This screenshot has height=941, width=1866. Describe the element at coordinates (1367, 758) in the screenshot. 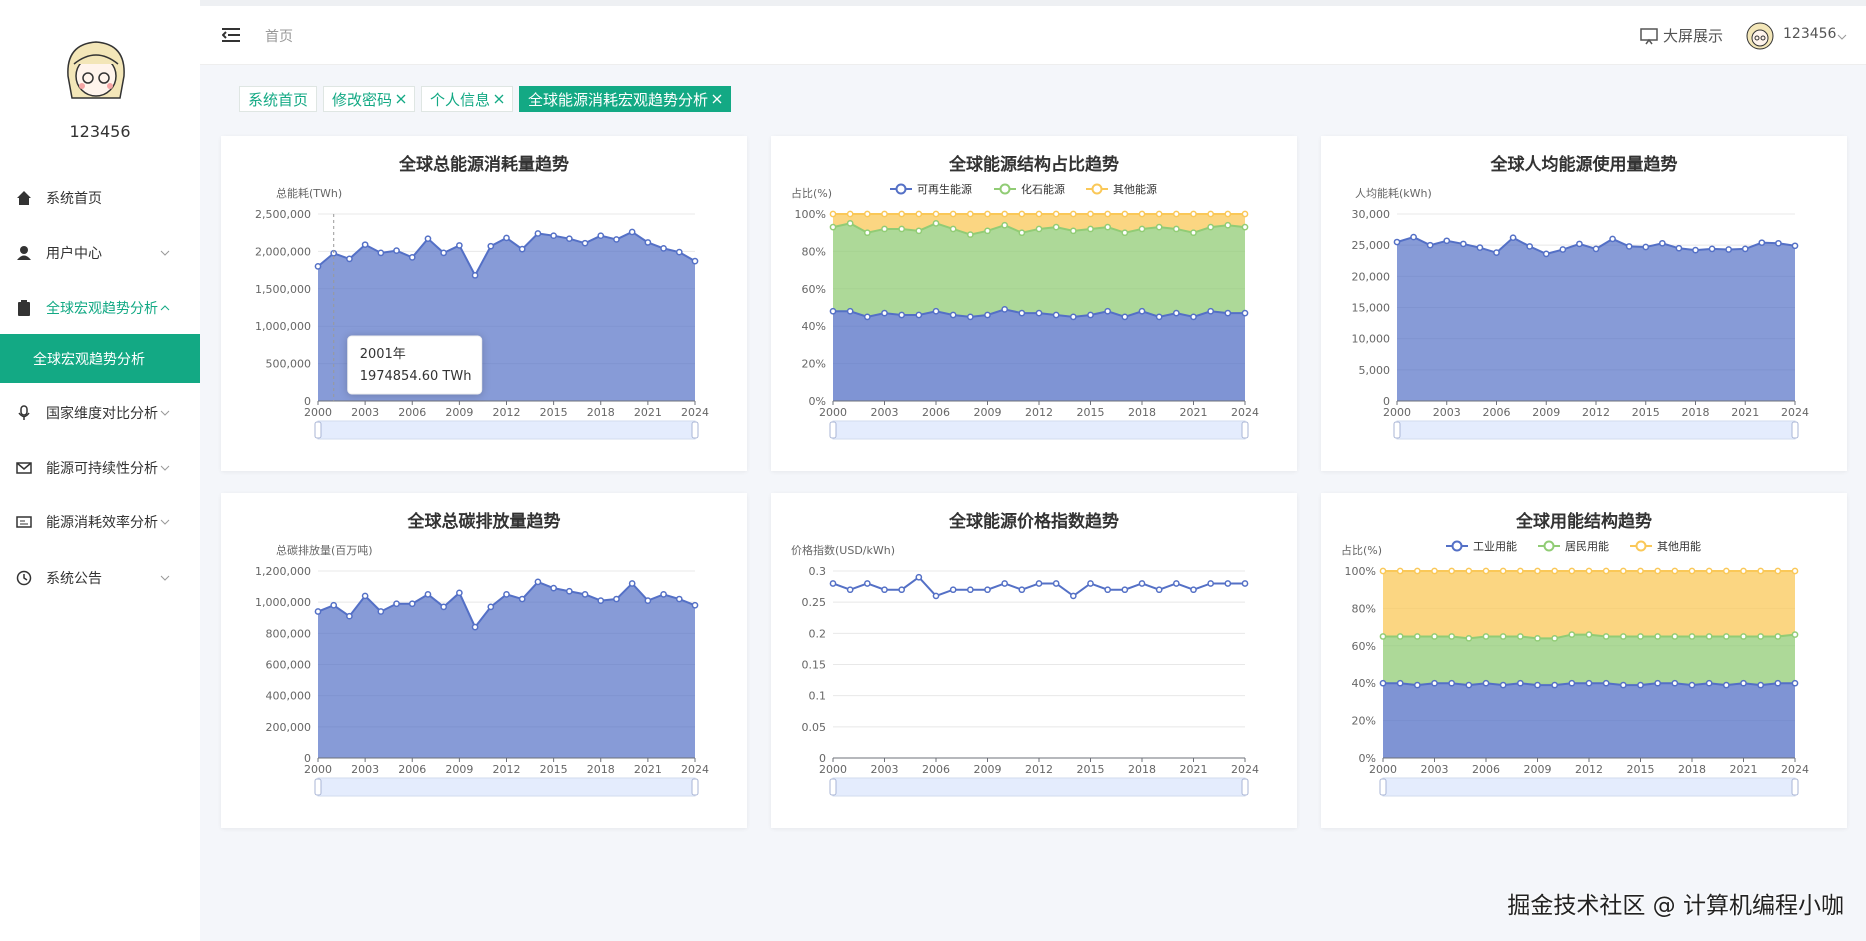

I see `y-tick-label: 0%` at that location.